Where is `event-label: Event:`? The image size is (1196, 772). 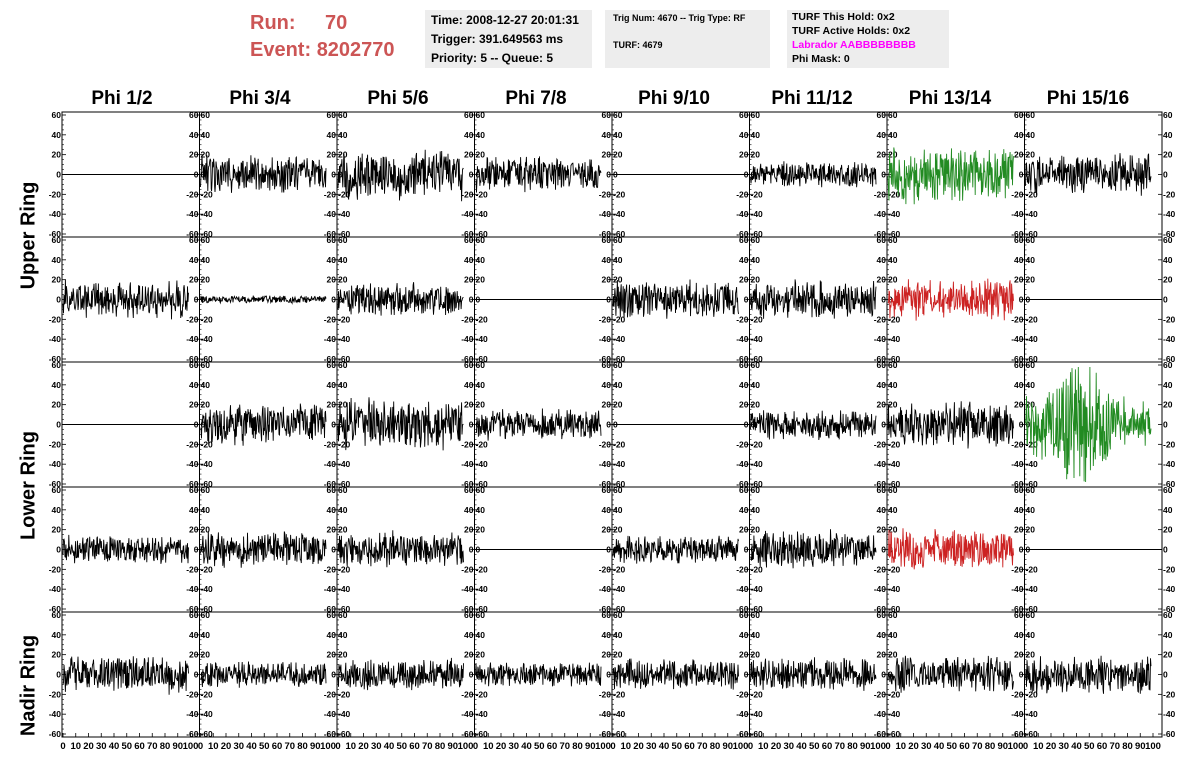
event-label: Event: is located at coordinates (281, 50).